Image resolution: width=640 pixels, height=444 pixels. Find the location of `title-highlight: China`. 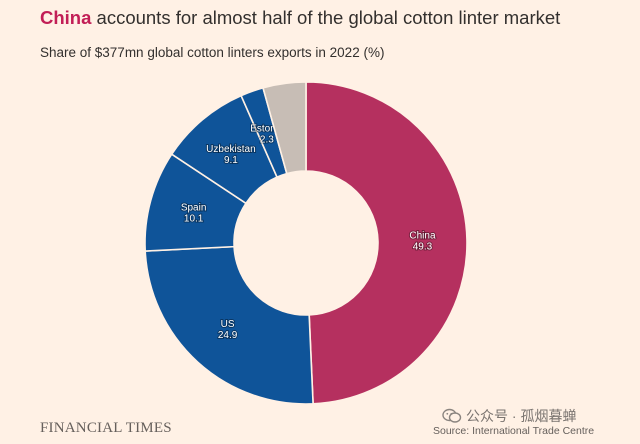

title-highlight: China is located at coordinates (66, 17).